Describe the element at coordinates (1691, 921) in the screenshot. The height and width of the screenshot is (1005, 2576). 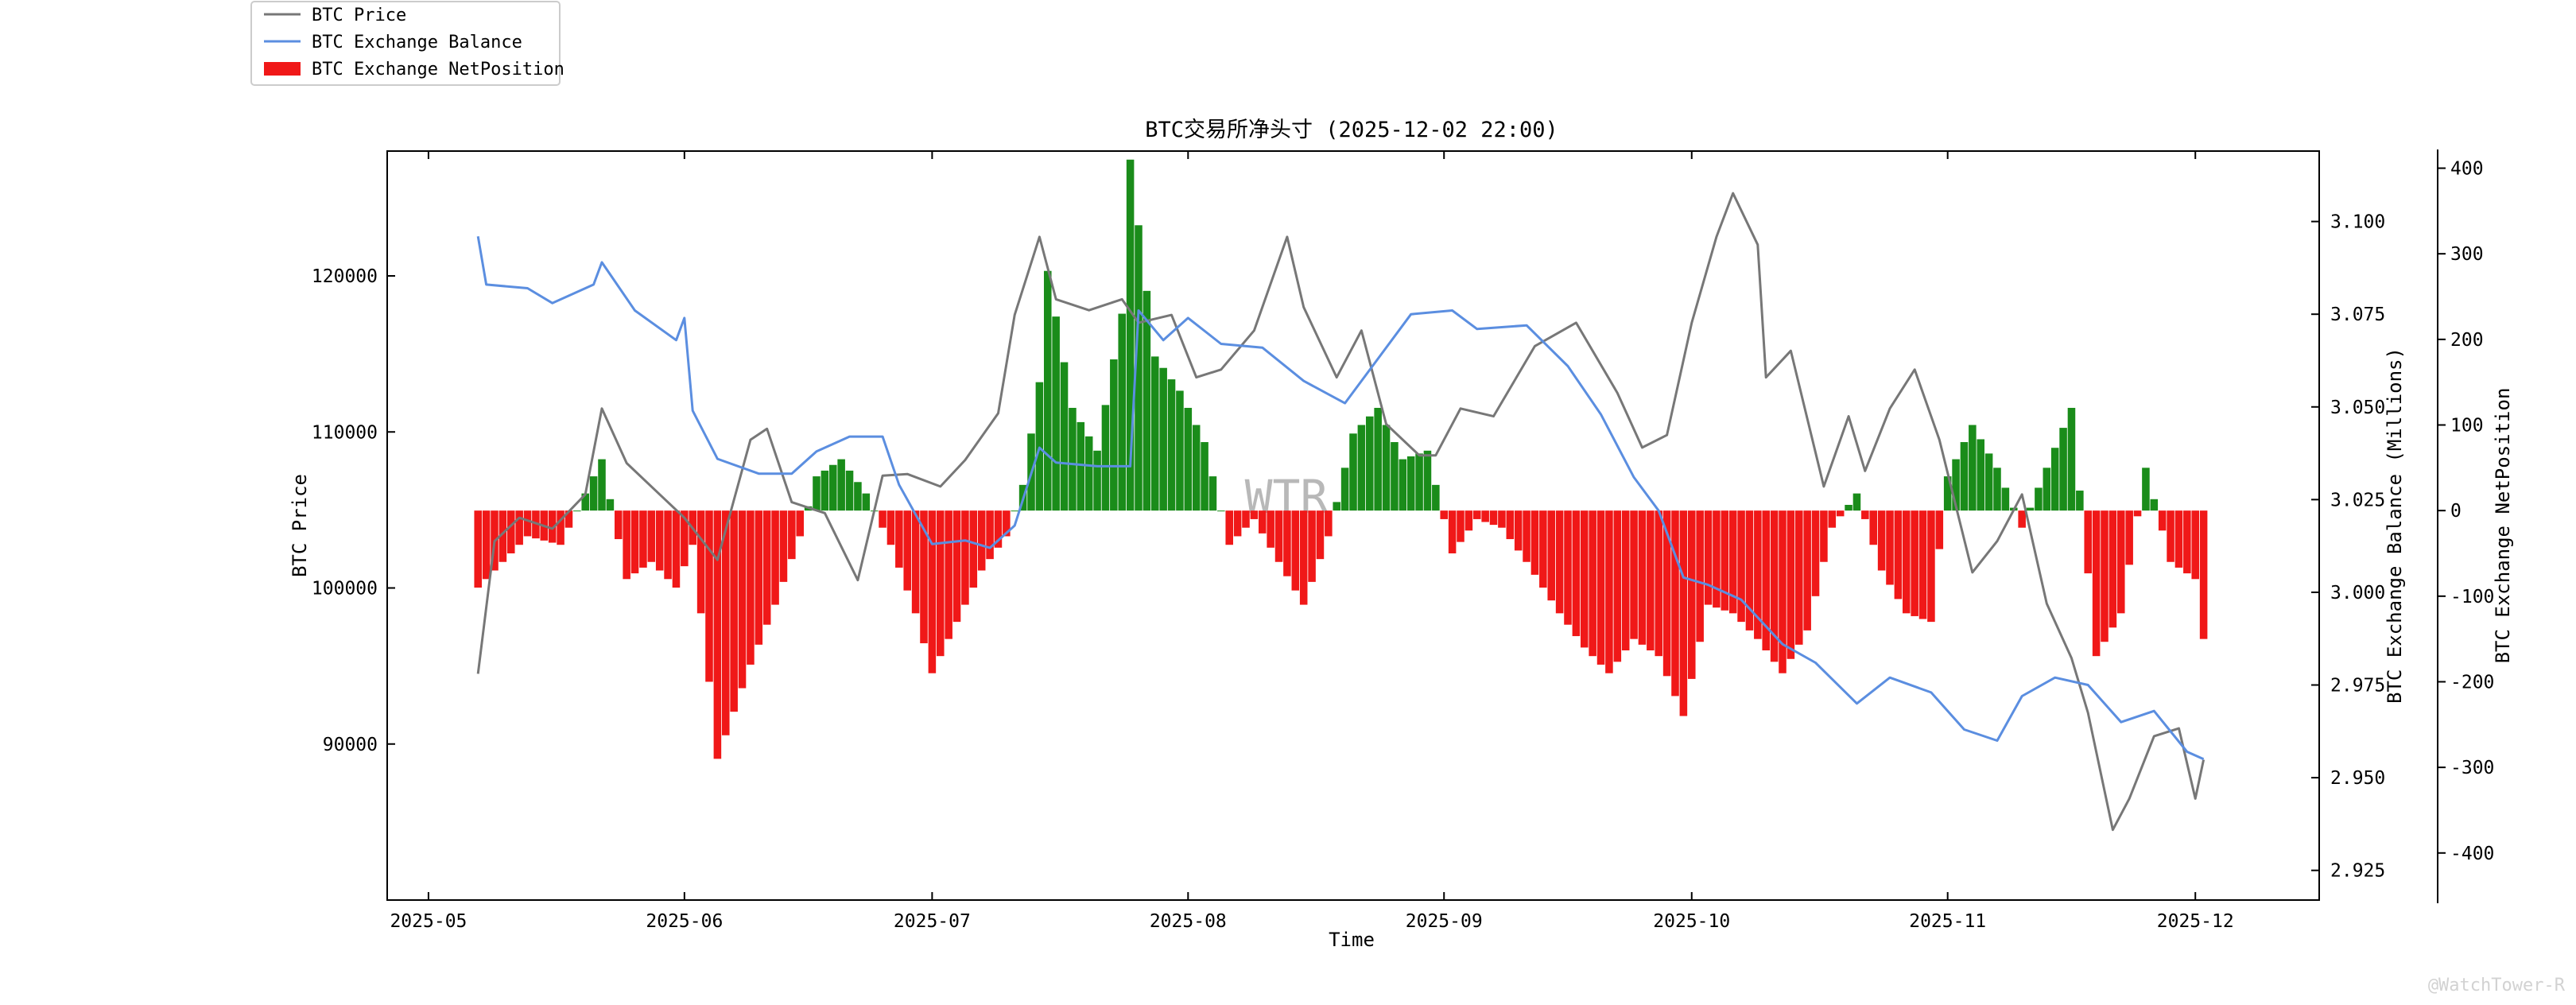
I see `x-tick-label: 2025-10` at that location.